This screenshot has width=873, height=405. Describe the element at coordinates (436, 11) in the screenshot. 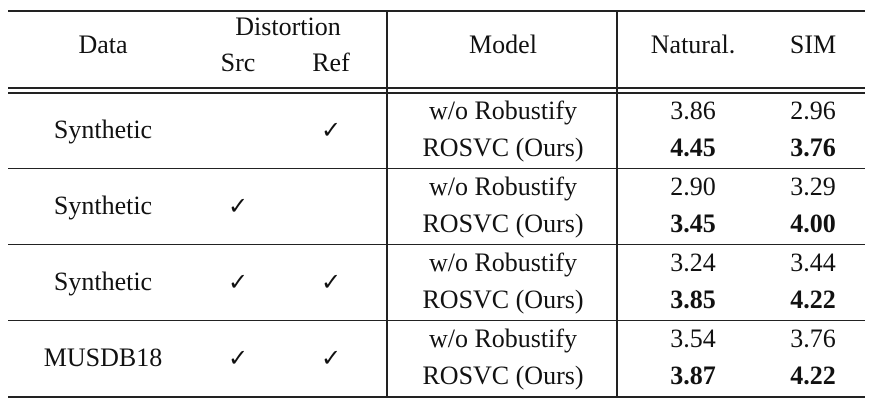

I see `top-rule` at that location.